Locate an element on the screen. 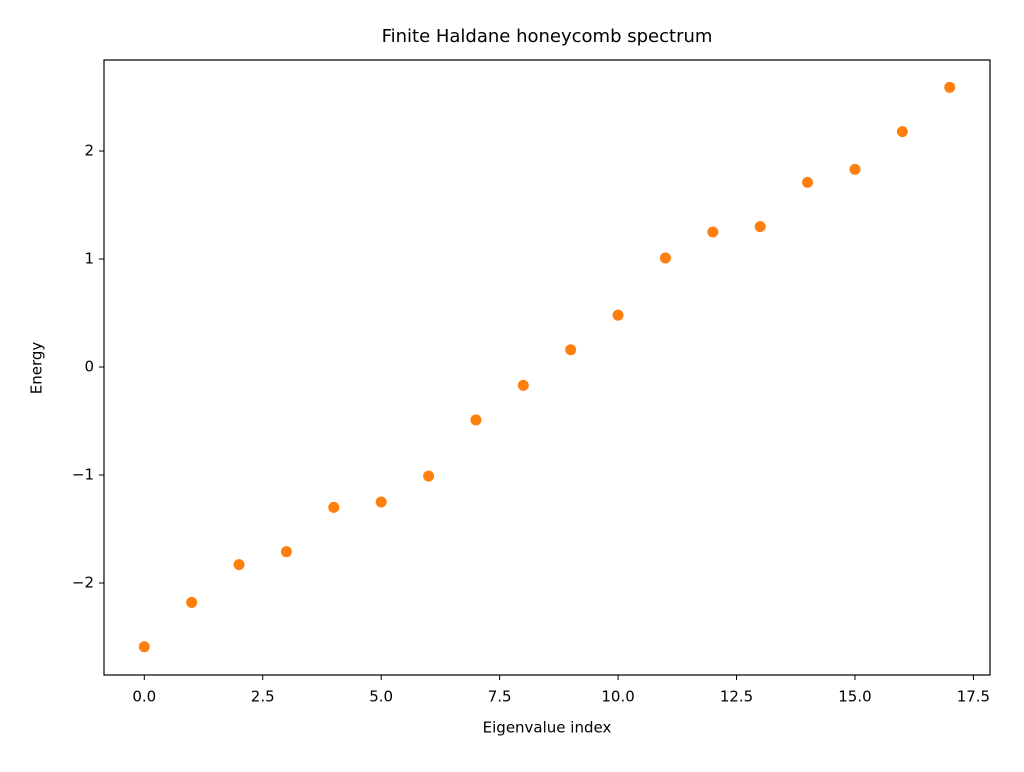  y-tick-label: 2 is located at coordinates (89, 151).